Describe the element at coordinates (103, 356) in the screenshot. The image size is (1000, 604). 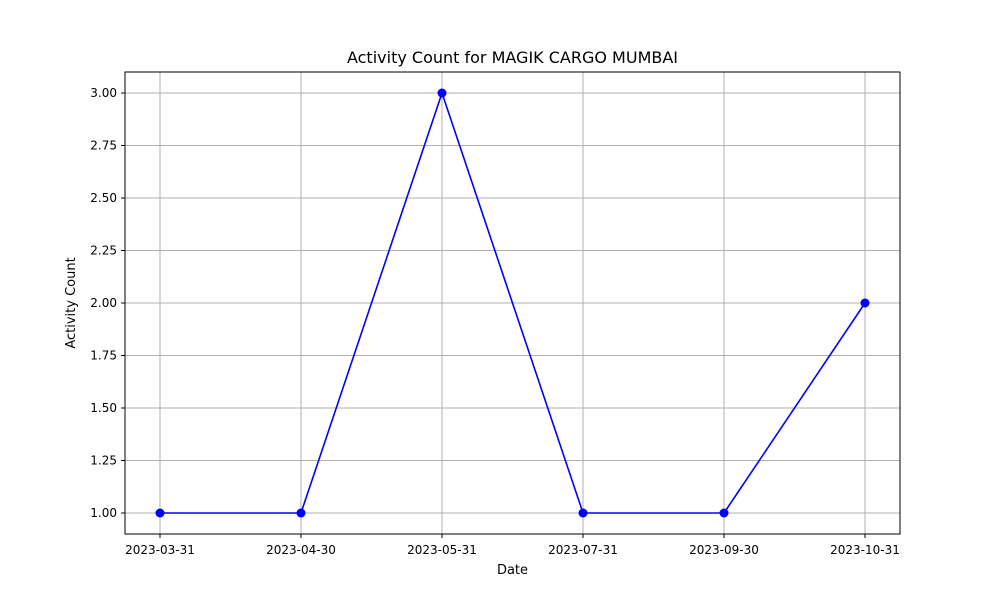
I see `y-tick-label: 1.75` at that location.